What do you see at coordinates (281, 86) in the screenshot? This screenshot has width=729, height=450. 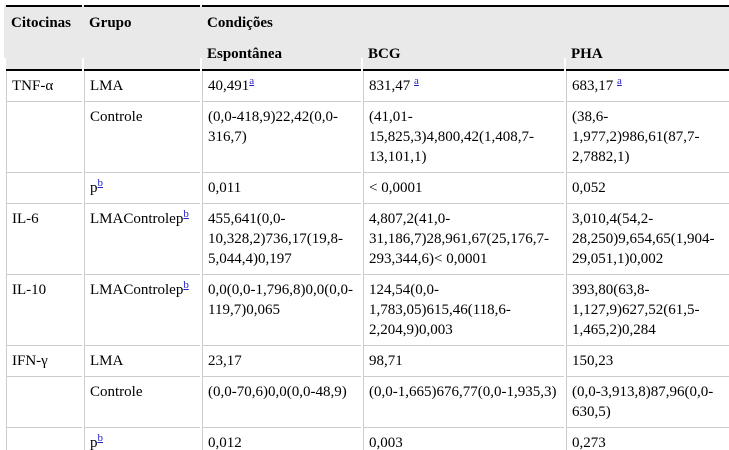 I see `cell-espontanea: 40,491a` at bounding box center [281, 86].